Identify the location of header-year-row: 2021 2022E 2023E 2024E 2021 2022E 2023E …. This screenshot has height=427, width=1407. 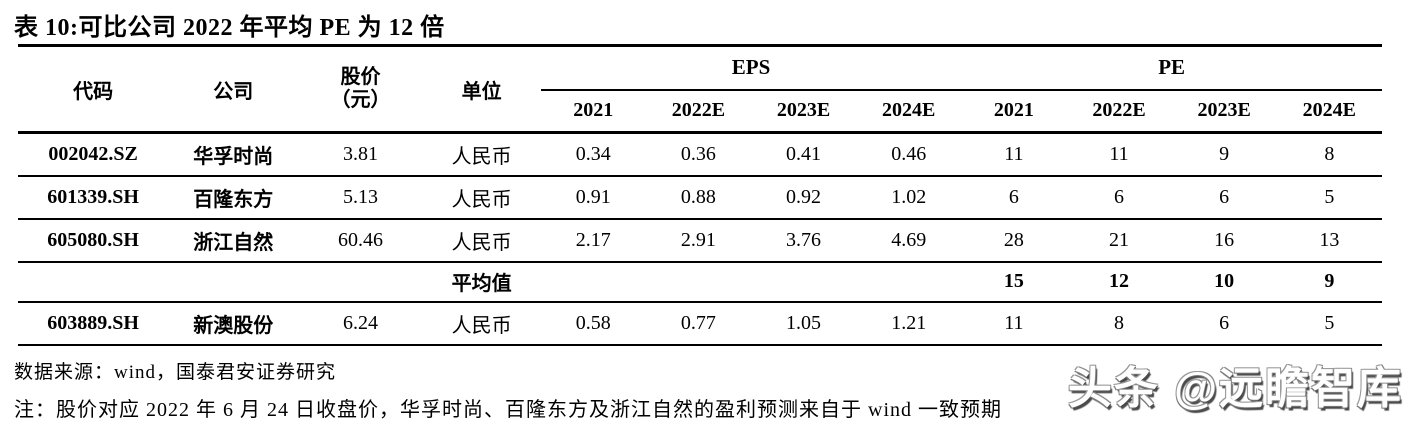
(700, 111).